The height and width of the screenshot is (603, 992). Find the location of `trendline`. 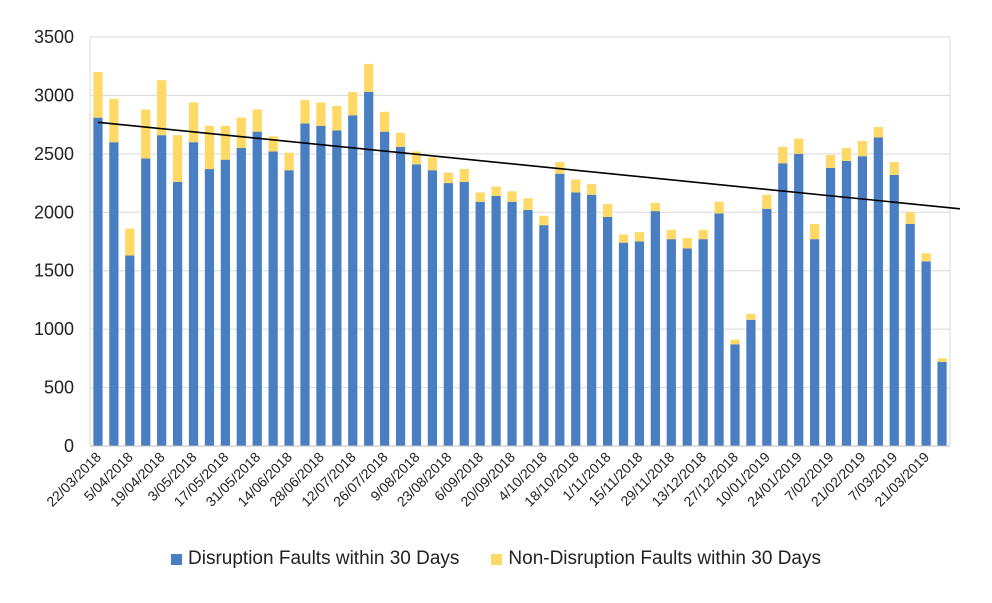

trendline is located at coordinates (529, 165).